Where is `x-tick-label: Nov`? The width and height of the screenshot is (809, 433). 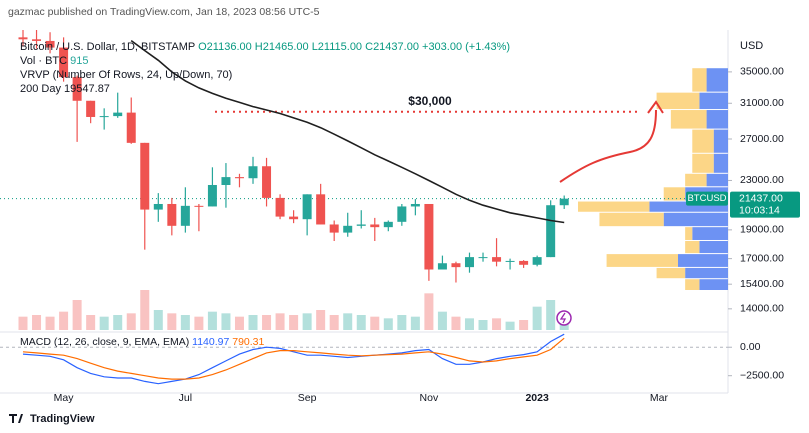 x-tick-label: Nov is located at coordinates (429, 398).